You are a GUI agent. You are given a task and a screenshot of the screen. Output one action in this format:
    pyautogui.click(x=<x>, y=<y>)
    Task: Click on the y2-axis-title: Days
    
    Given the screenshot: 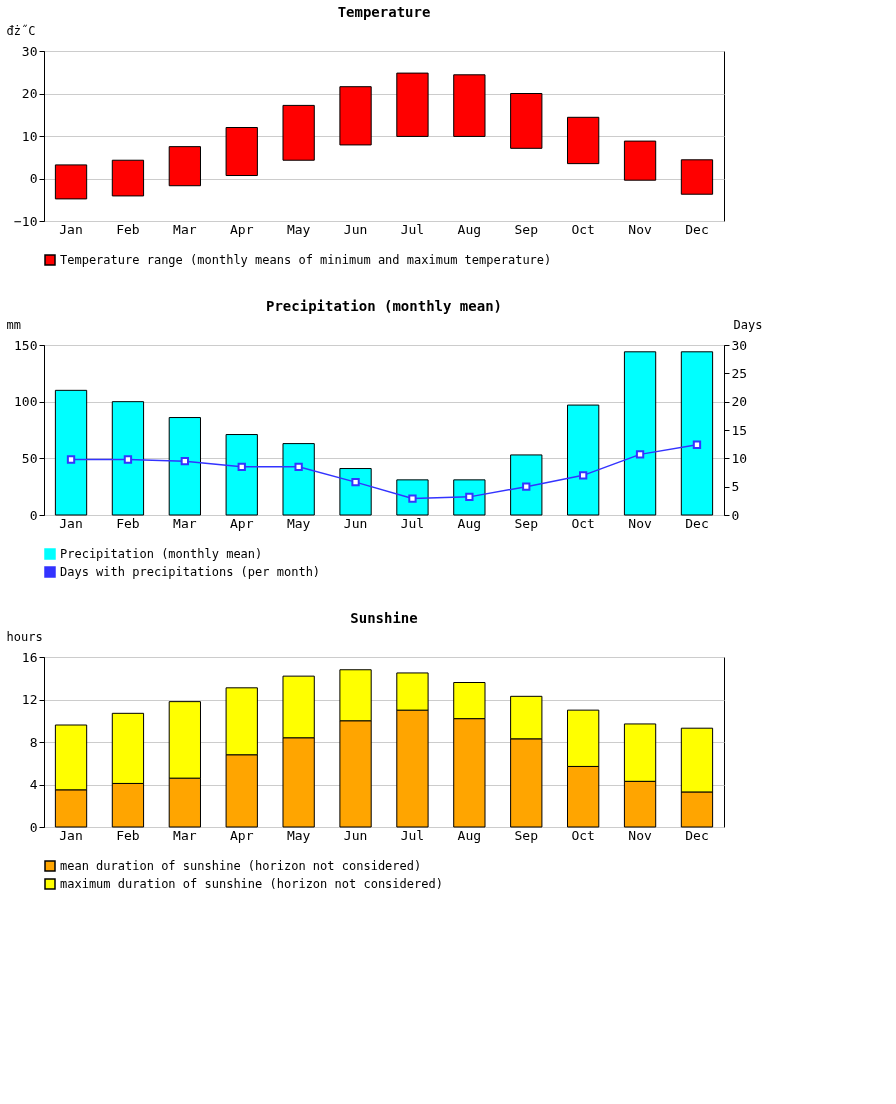 What is the action you would take?
    pyautogui.click(x=748, y=324)
    